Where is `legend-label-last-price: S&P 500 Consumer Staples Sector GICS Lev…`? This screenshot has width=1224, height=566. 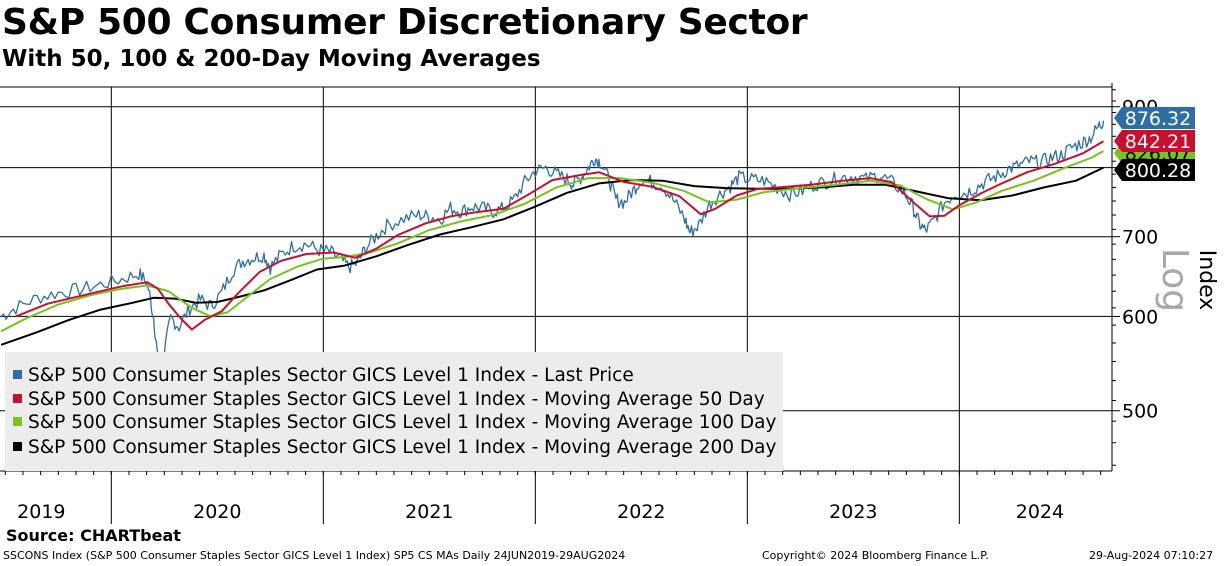 legend-label-last-price: S&P 500 Consumer Staples Sector GICS Lev… is located at coordinates (331, 375).